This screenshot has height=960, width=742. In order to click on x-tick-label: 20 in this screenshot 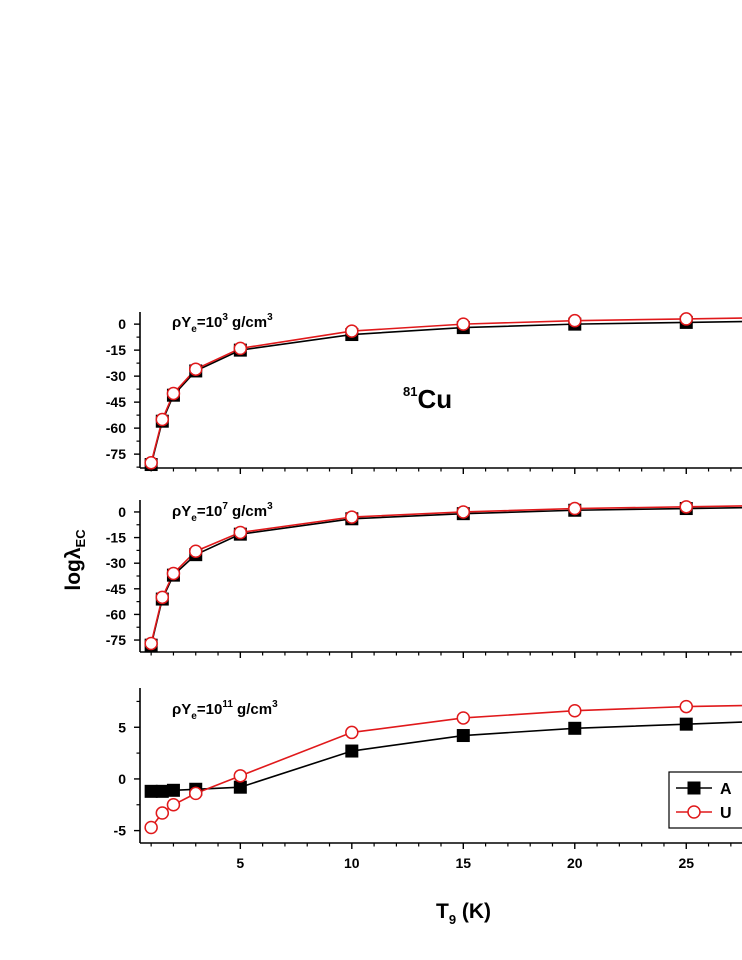, I will do `click(575, 863)`.